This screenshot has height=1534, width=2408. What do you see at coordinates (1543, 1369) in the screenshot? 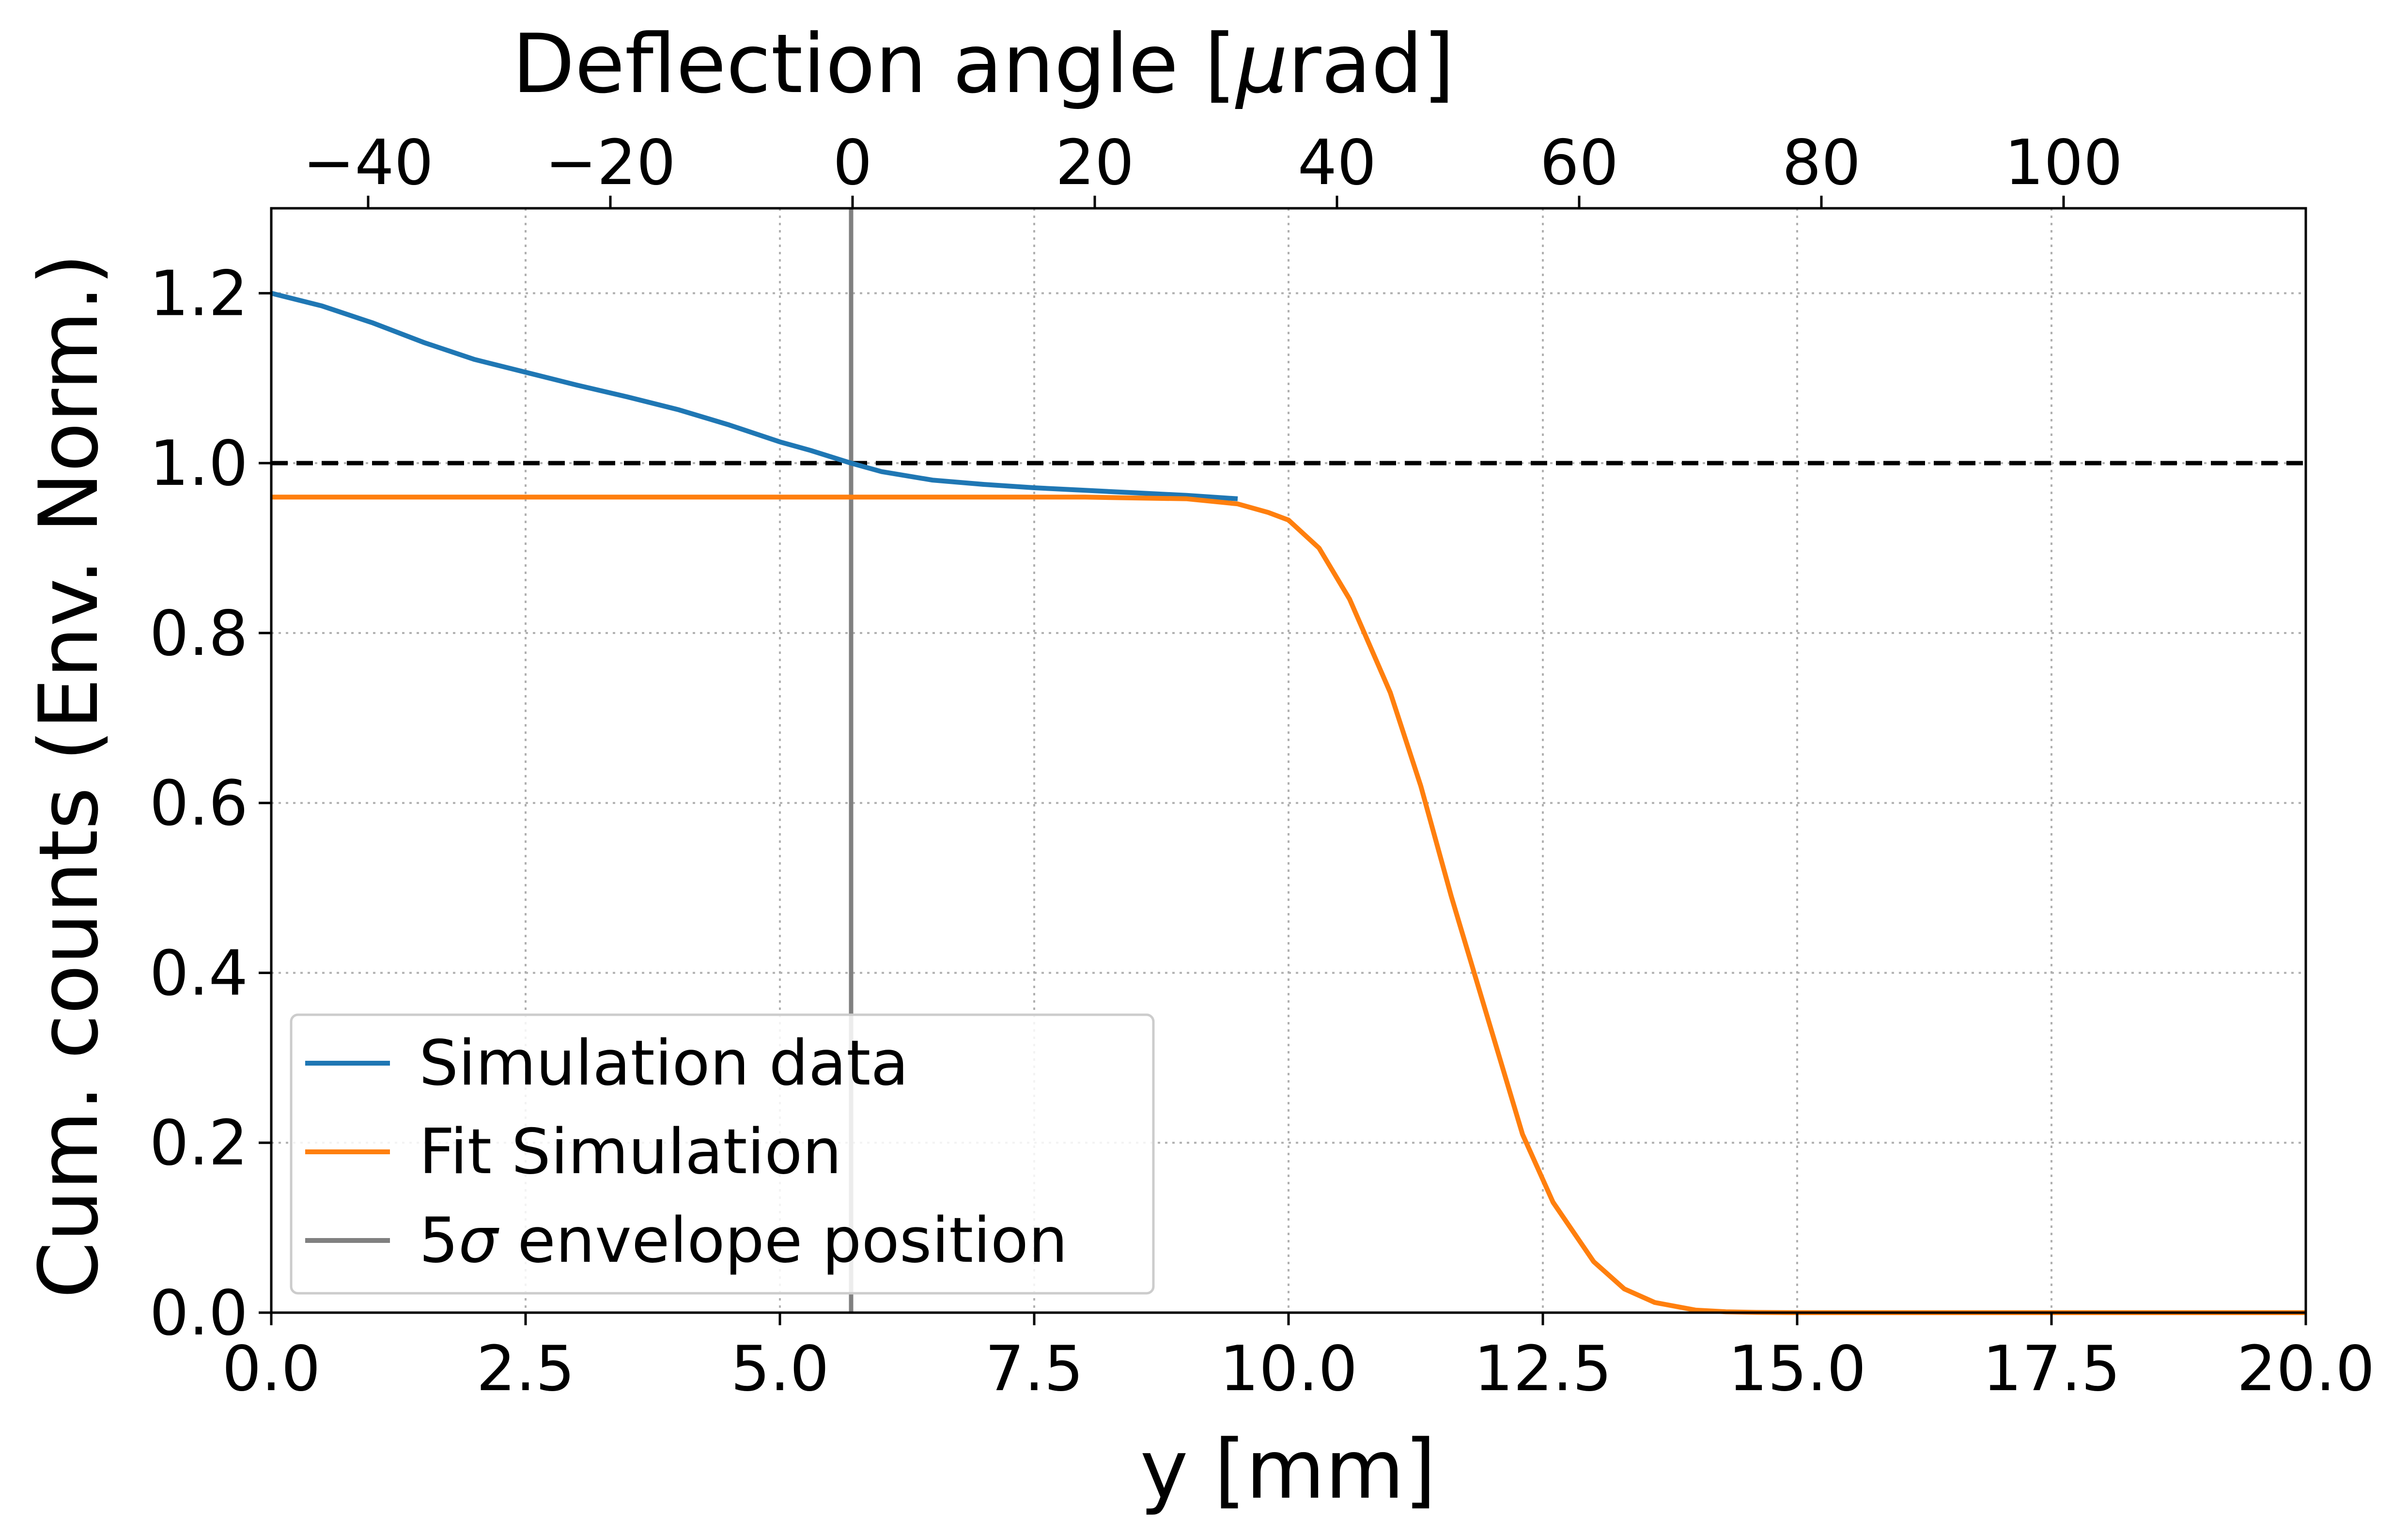
I see `x-tick-label: 12.5` at bounding box center [1543, 1369].